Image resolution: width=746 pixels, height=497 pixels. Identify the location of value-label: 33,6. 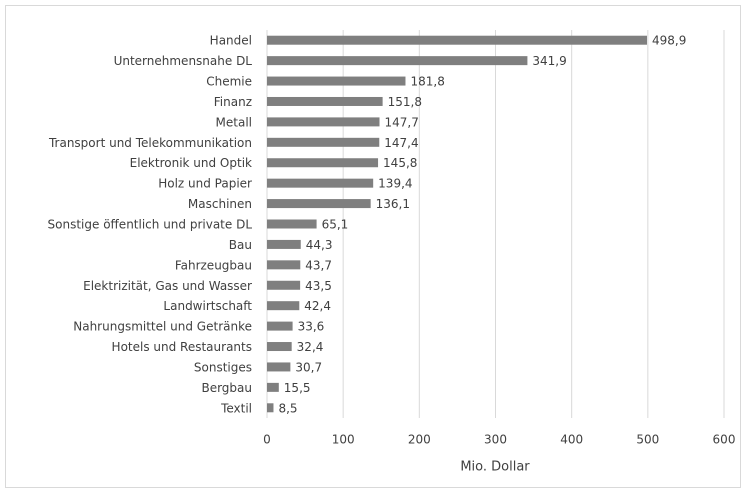
(311, 327).